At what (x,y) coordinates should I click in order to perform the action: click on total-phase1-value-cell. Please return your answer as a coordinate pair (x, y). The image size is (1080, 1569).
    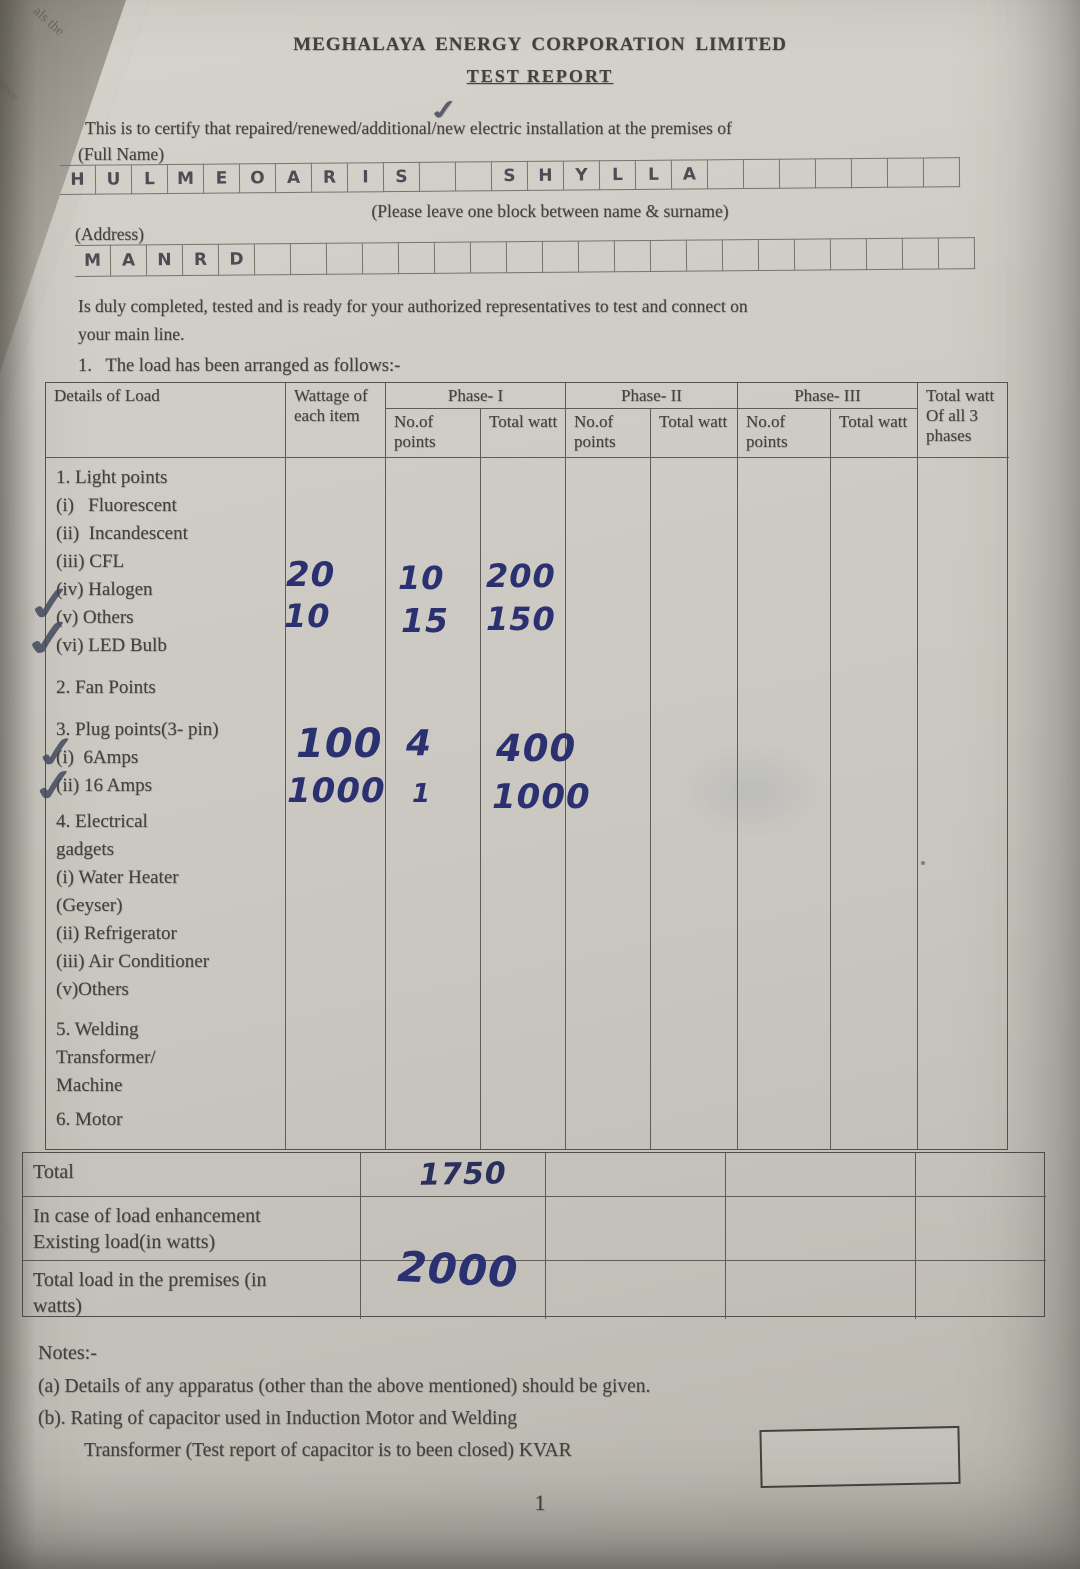
    Looking at the image, I should click on (453, 1175).